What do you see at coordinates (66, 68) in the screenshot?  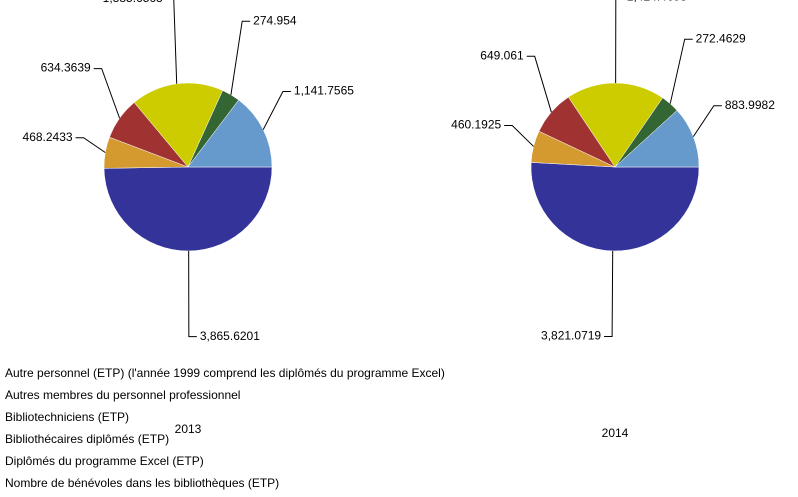 I see `data-label: 634.3639` at bounding box center [66, 68].